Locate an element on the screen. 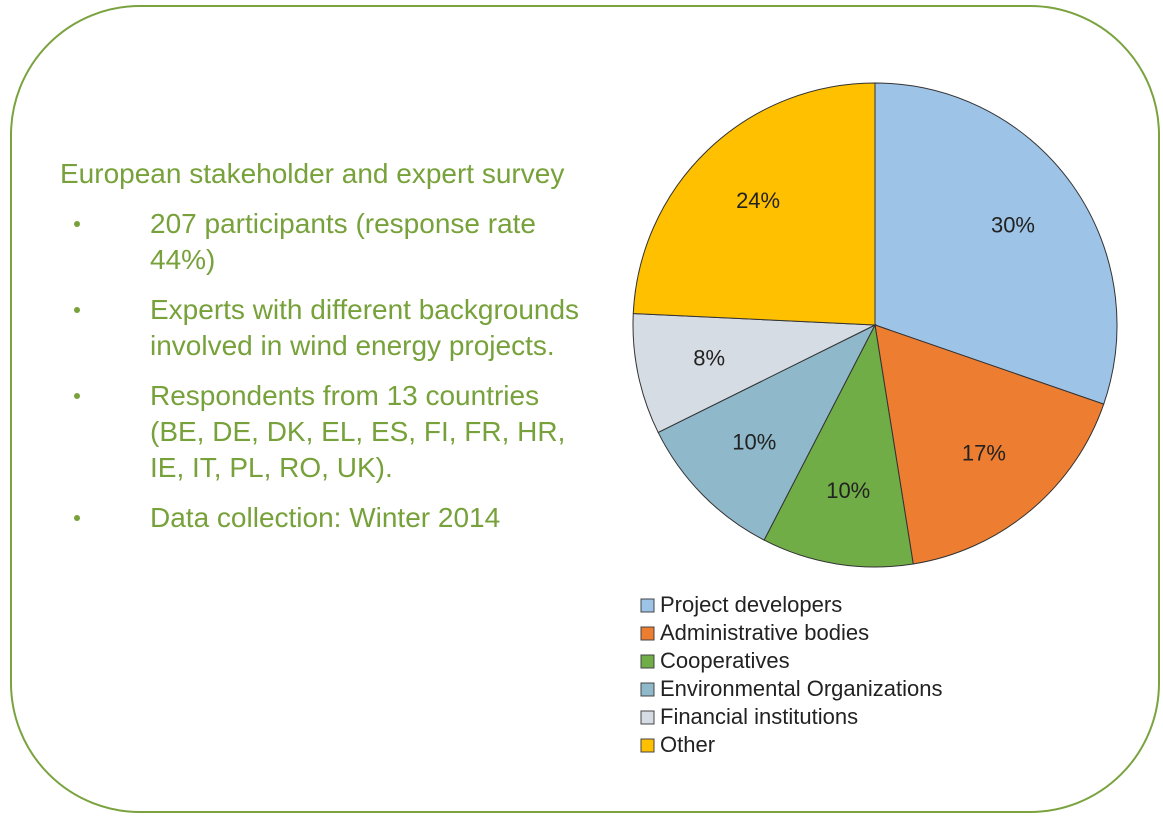 This screenshot has width=1163, height=820. legend-label: Other is located at coordinates (687, 744).